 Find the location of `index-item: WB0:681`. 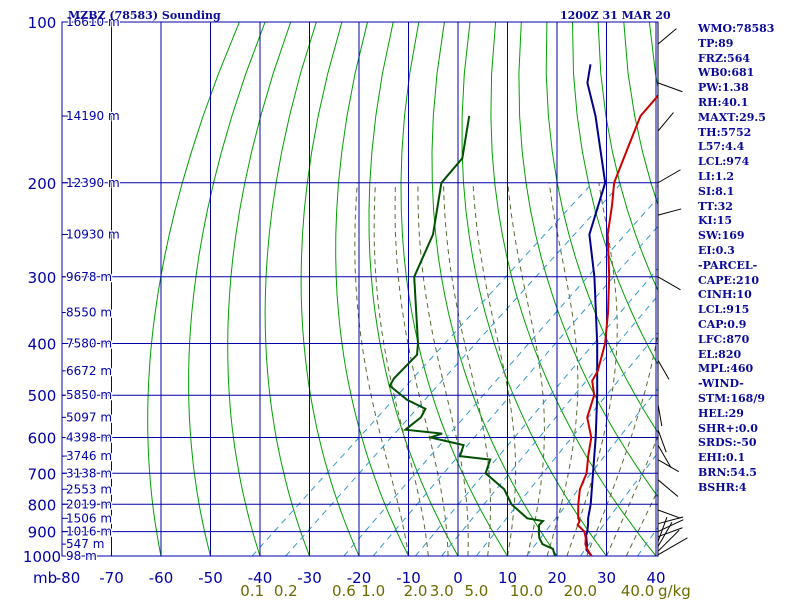

index-item: WB0:681 is located at coordinates (726, 73).